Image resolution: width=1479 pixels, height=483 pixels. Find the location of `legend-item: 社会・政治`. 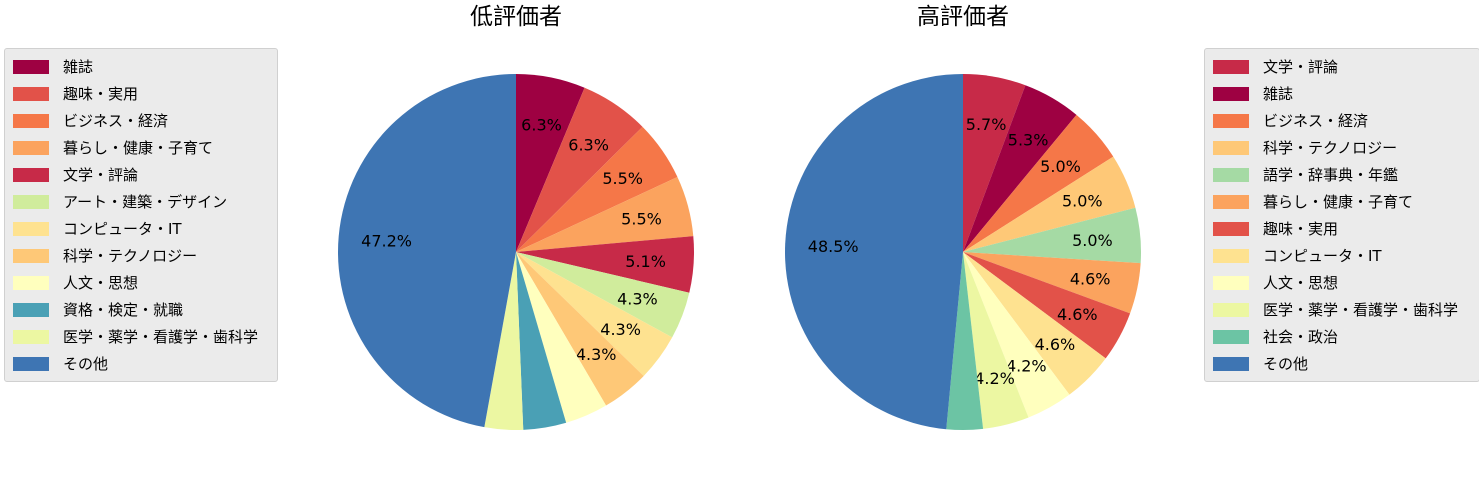

legend-item: 社会・政治 is located at coordinates (1342, 336).